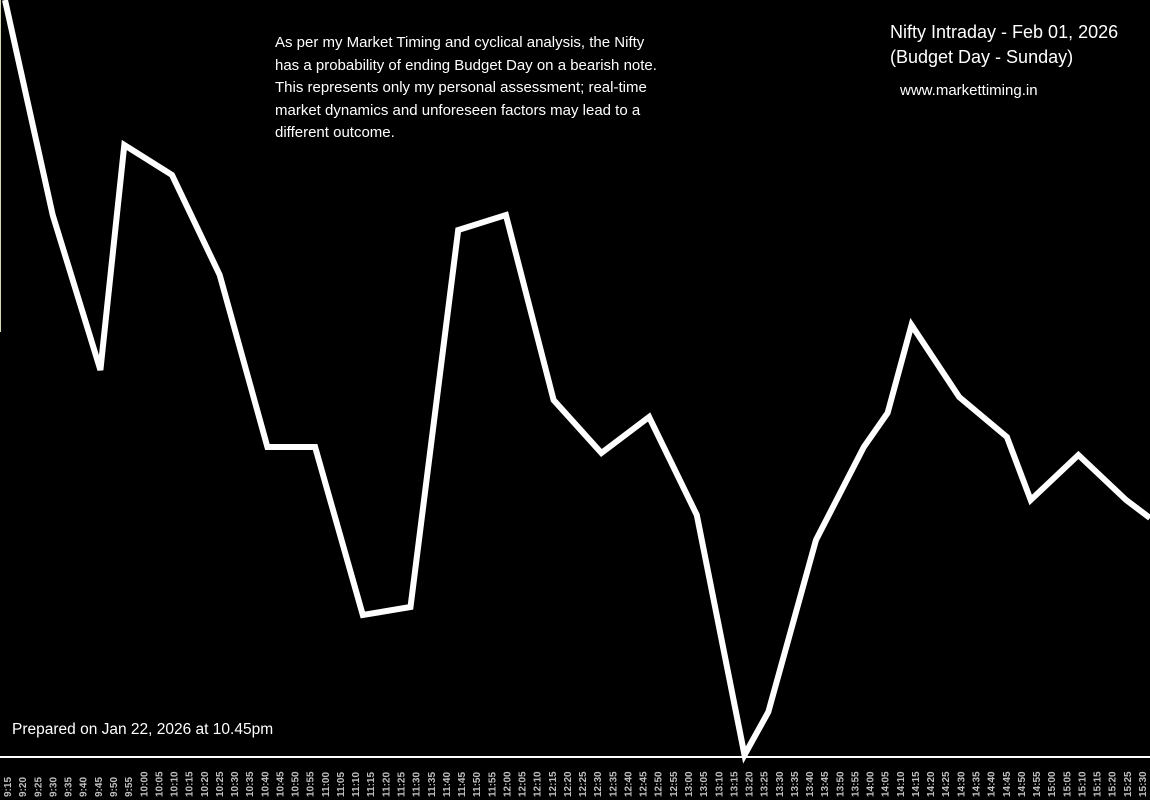 Image resolution: width=1150 pixels, height=800 pixels. Describe the element at coordinates (810, 784) in the screenshot. I see `x-tick-label: 13:40` at that location.